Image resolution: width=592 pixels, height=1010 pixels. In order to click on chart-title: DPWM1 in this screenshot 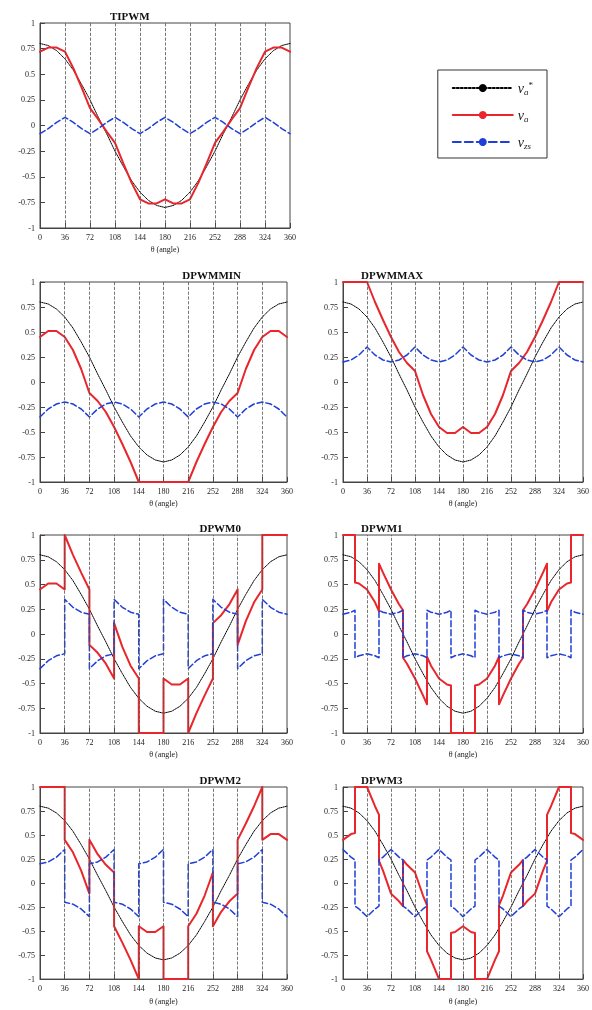, I will do `click(382, 527)`.